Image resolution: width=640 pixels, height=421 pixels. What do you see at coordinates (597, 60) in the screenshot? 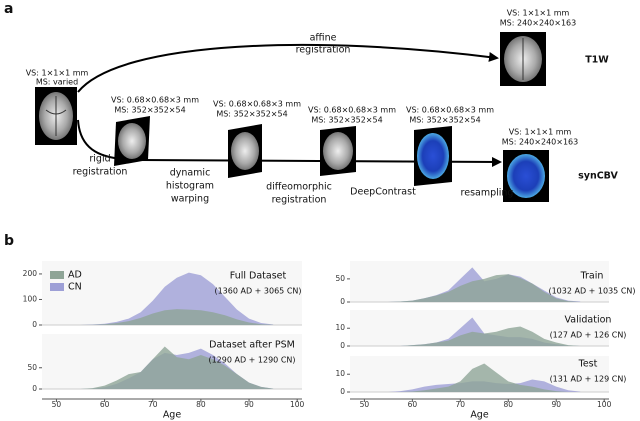
I see `output-label: T1W` at bounding box center [597, 60].